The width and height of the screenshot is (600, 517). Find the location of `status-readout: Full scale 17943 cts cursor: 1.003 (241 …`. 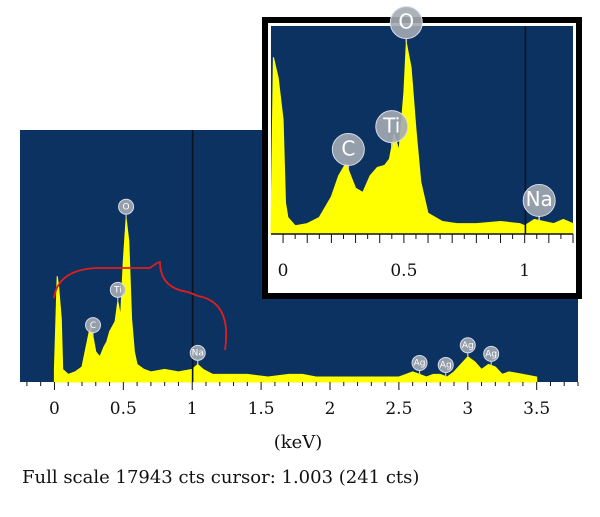

status-readout: Full scale 17943 cts cursor: 1.003 (241 … is located at coordinates (221, 477).